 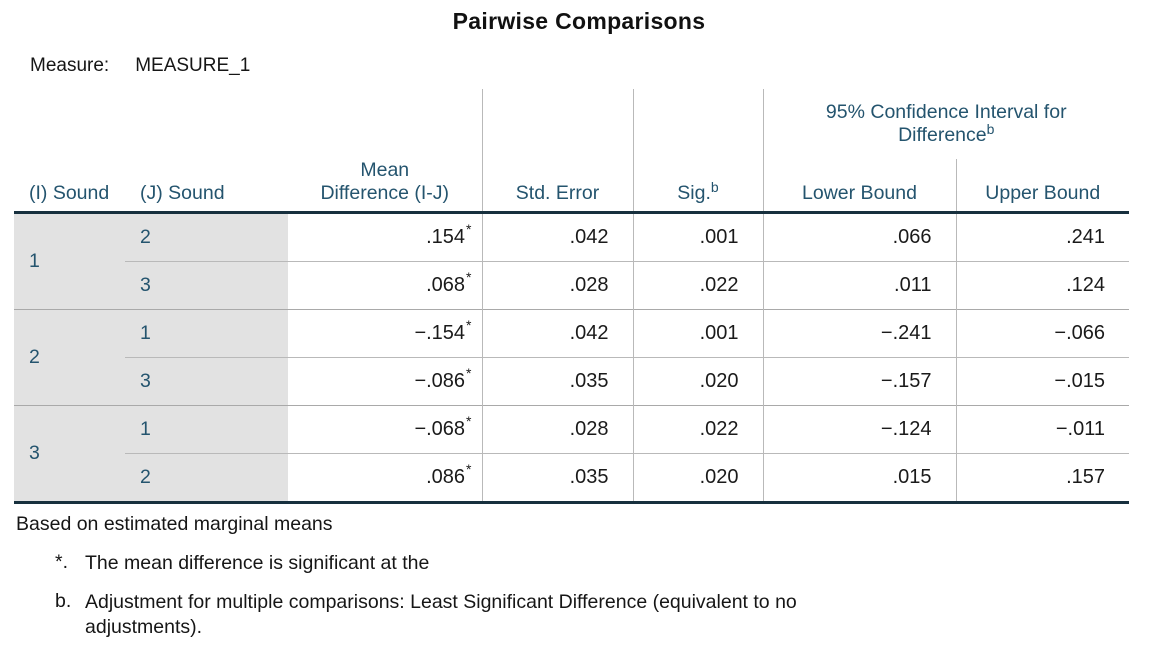 What do you see at coordinates (1042, 285) in the screenshot?
I see `cell-upper-bound: .124` at bounding box center [1042, 285].